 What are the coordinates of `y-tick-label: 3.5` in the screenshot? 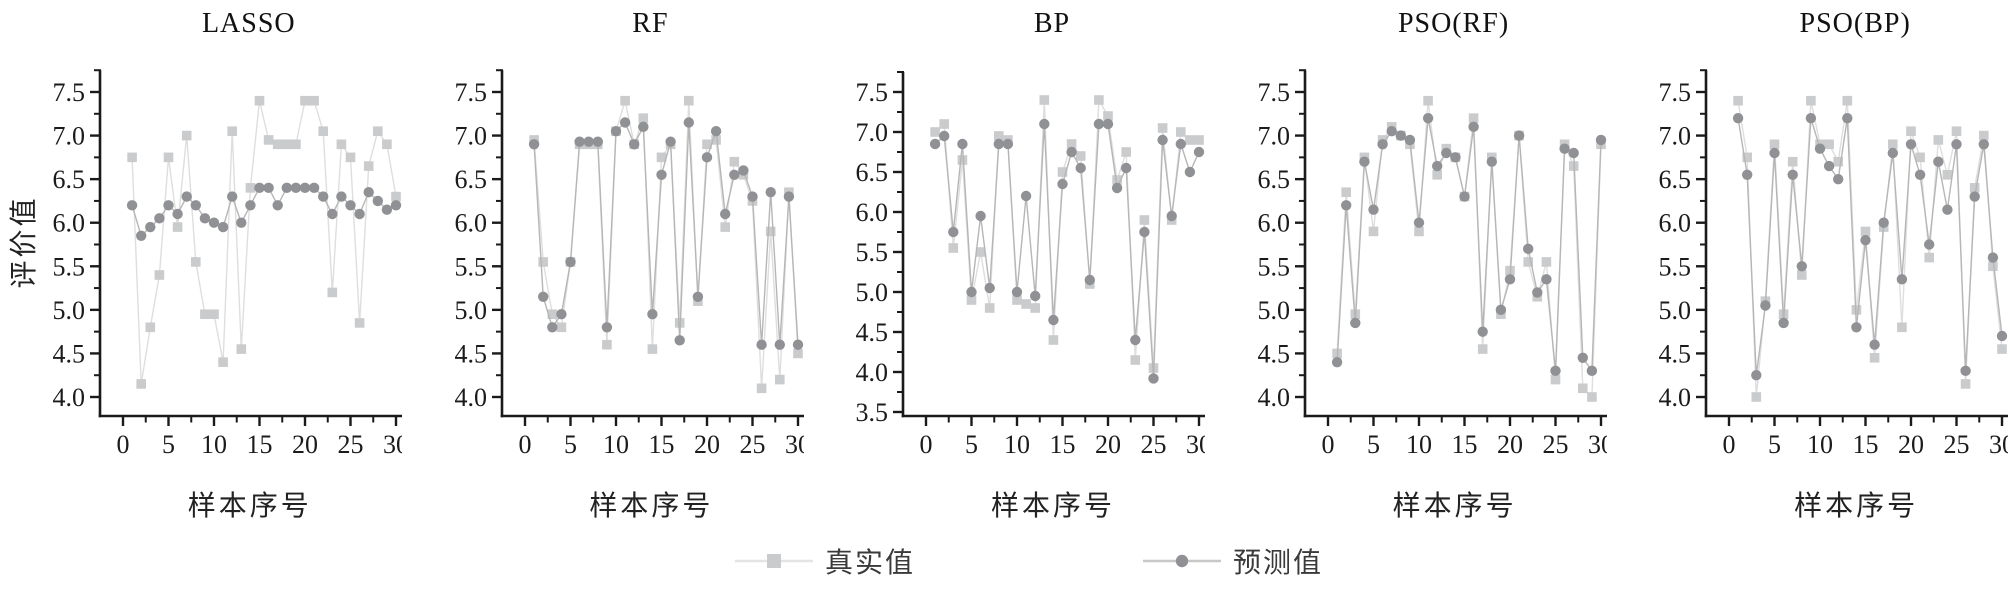 It's located at (872, 412).